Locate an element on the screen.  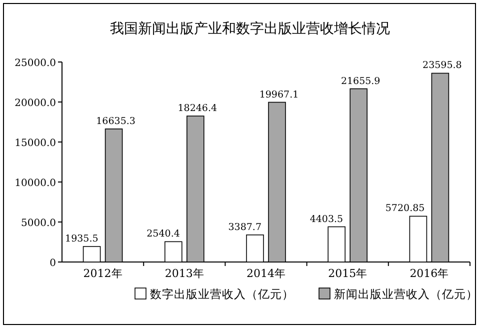
data-label: 18246.4 is located at coordinates (198, 108).